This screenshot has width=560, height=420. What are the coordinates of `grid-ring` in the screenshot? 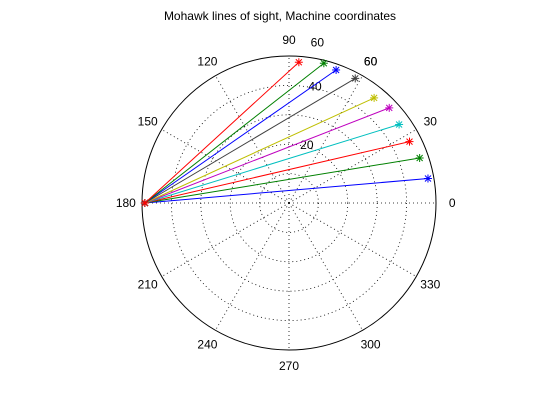 It's located at (289, 203).